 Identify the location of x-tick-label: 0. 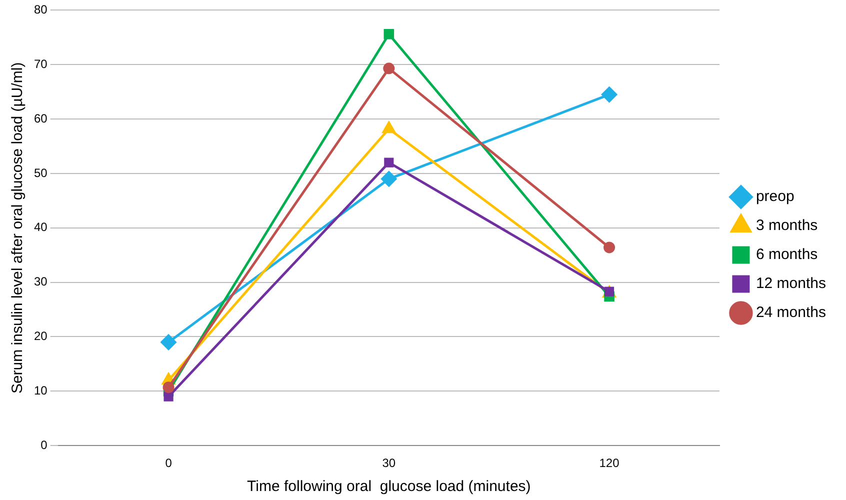
(168, 463).